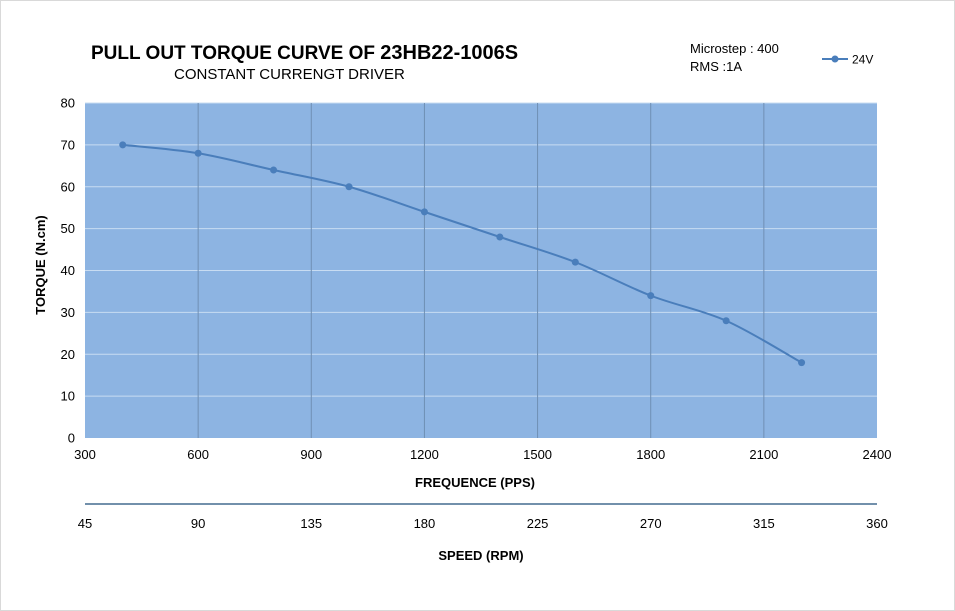 Image resolution: width=955 pixels, height=611 pixels. What do you see at coordinates (425, 523) in the screenshot?
I see `secondary-x-tick-label: 180` at bounding box center [425, 523].